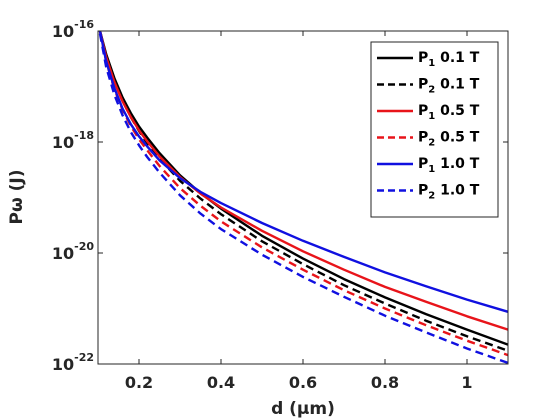 The image size is (560, 420). What do you see at coordinates (449, 139) in the screenshot?
I see `legend-label-3: P2 0.5 T` at bounding box center [449, 139].